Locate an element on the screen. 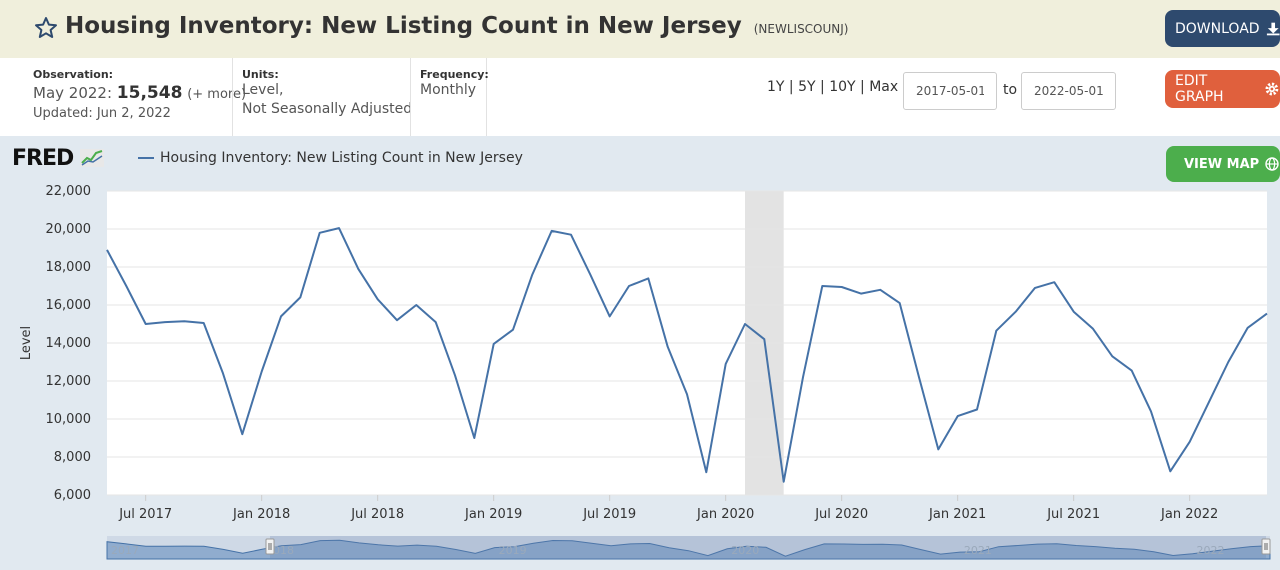  more-observations-link: (+ more) is located at coordinates (217, 94).